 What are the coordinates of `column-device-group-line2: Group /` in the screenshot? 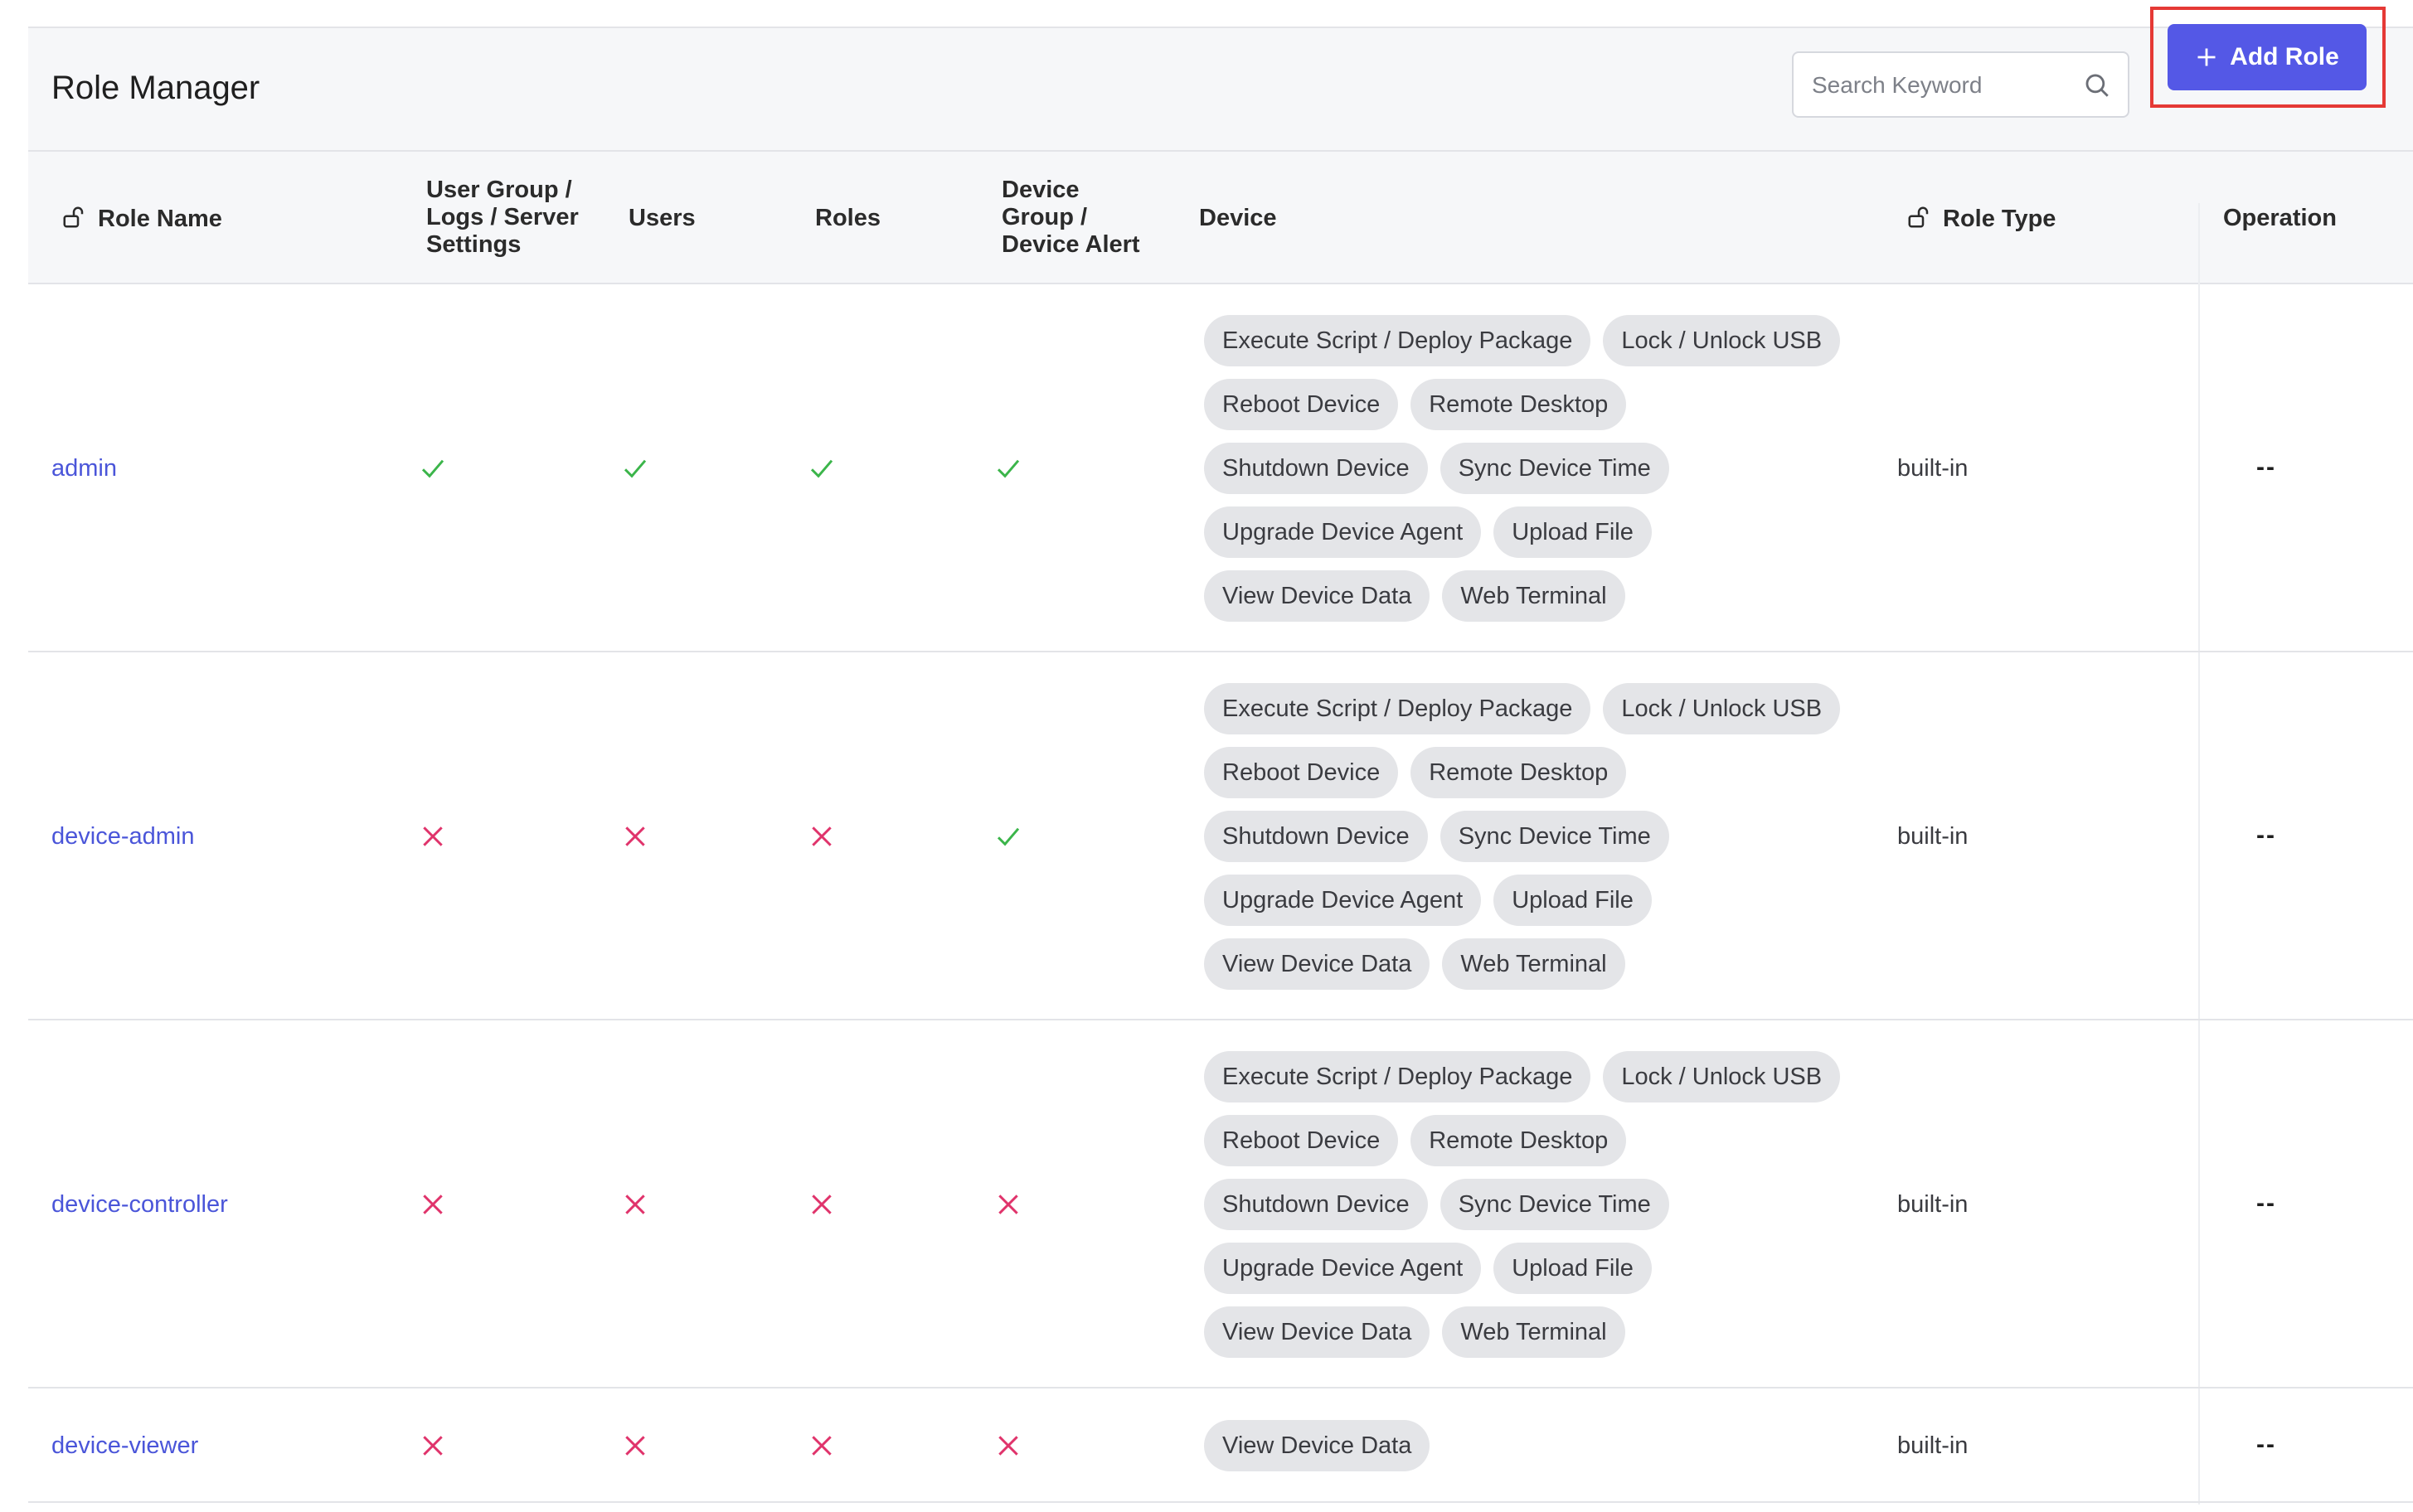 It's located at (1045, 217).